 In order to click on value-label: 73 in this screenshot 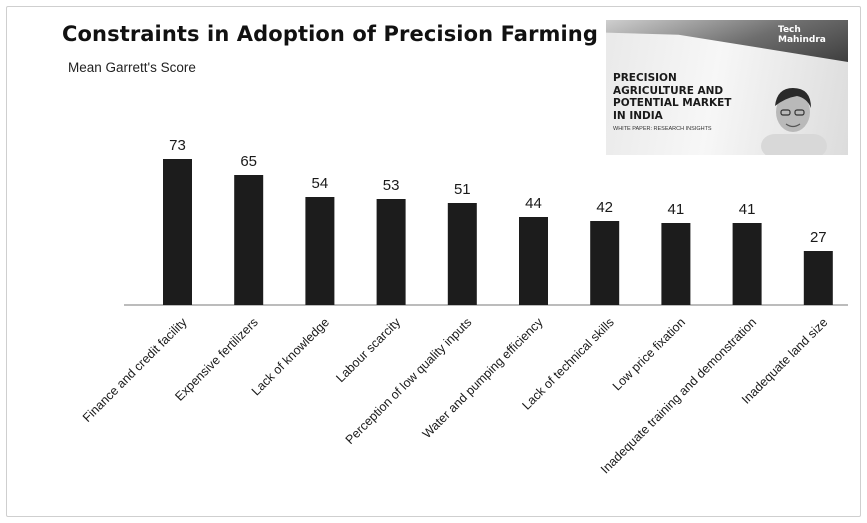, I will do `click(177, 145)`.